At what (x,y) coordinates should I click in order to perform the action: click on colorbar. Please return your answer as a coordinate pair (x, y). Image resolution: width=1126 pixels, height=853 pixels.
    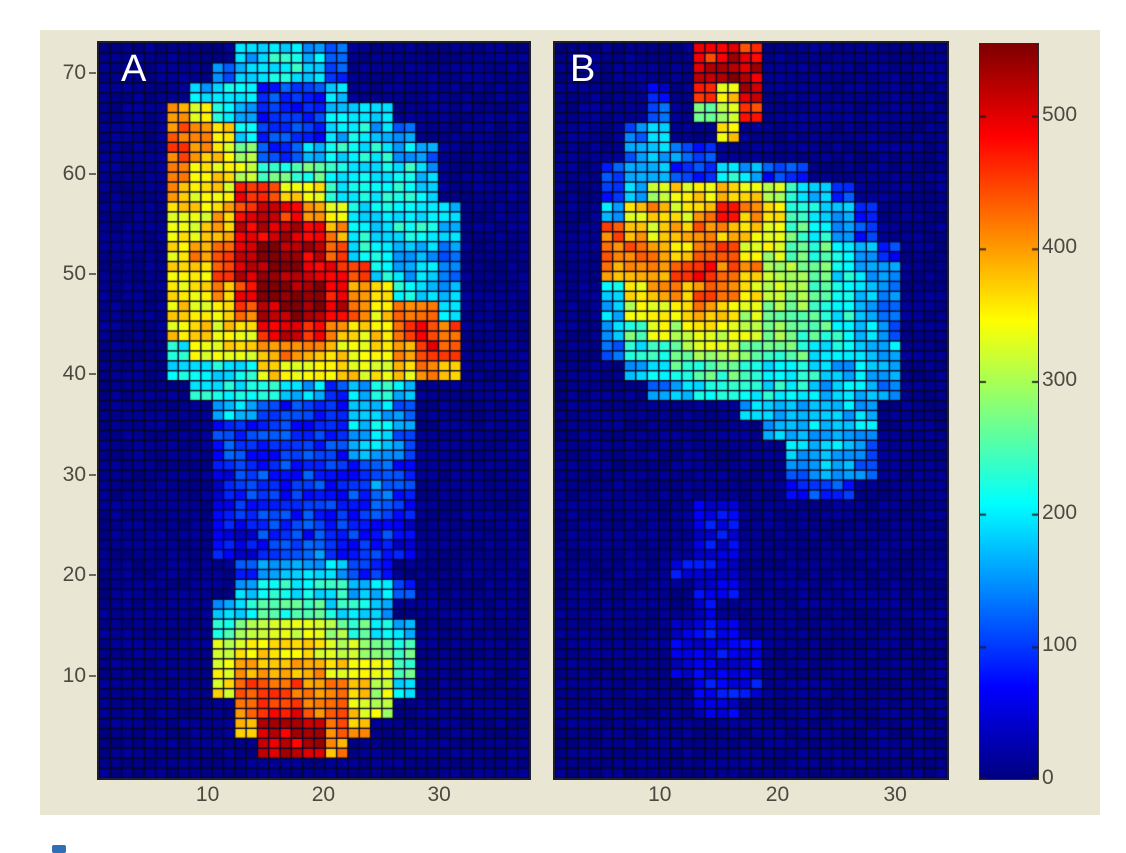
    Looking at the image, I should click on (1009, 411).